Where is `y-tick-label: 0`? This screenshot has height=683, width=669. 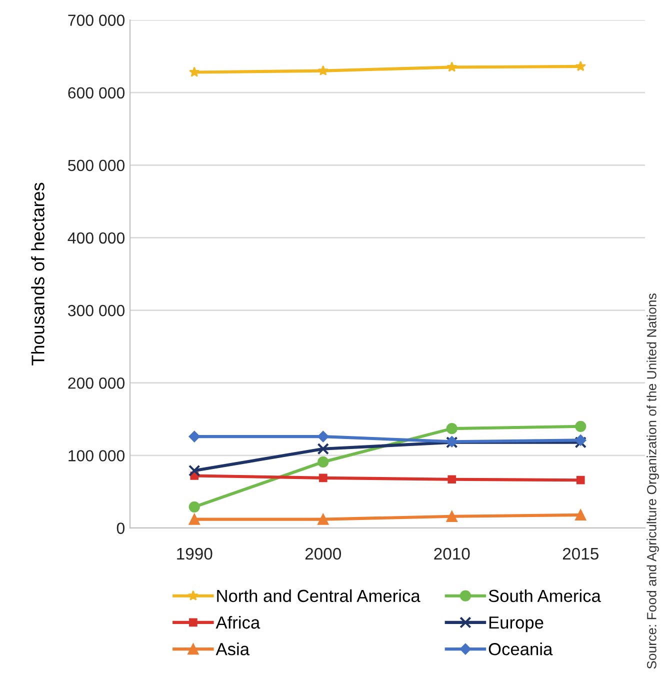 y-tick-label: 0 is located at coordinates (120, 528).